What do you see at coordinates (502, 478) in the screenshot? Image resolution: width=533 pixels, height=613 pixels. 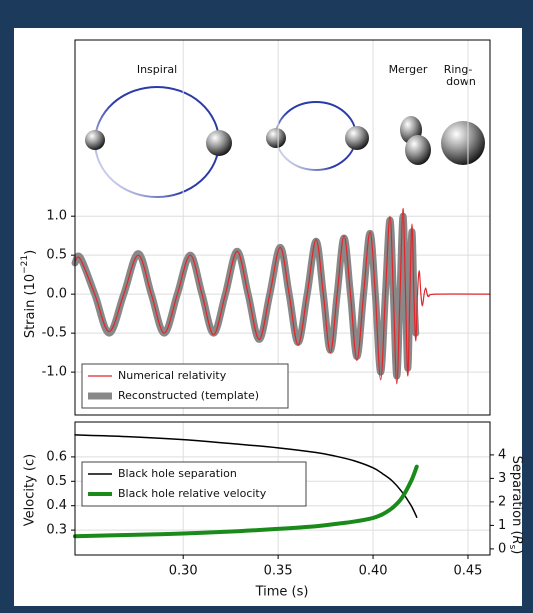 I see `y2-tick-label: 3` at bounding box center [502, 478].